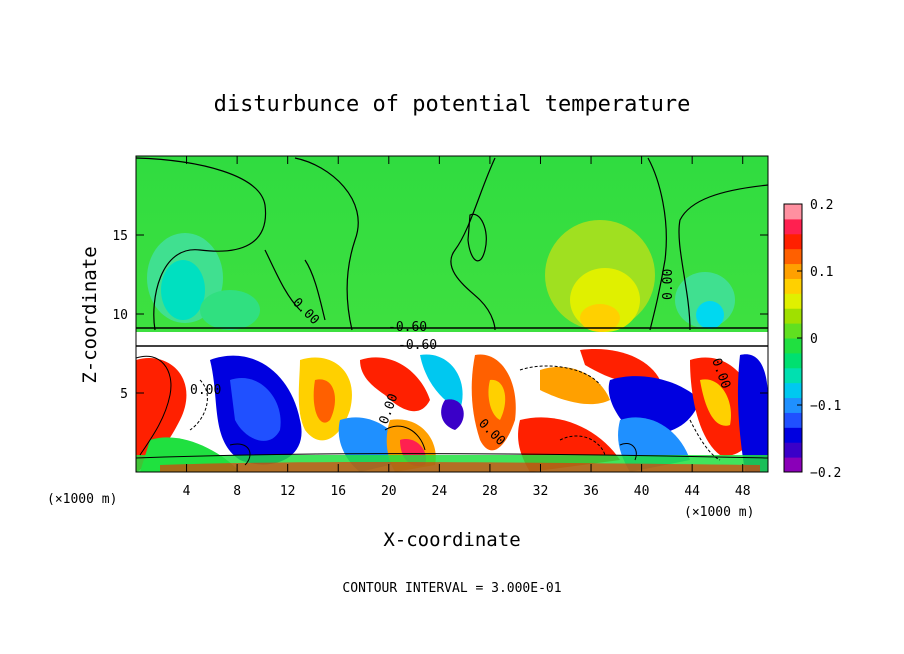 The width and height of the screenshot is (904, 654). Describe the element at coordinates (825, 406) in the screenshot. I see `colorbar-tick-label: −0.1` at that location.